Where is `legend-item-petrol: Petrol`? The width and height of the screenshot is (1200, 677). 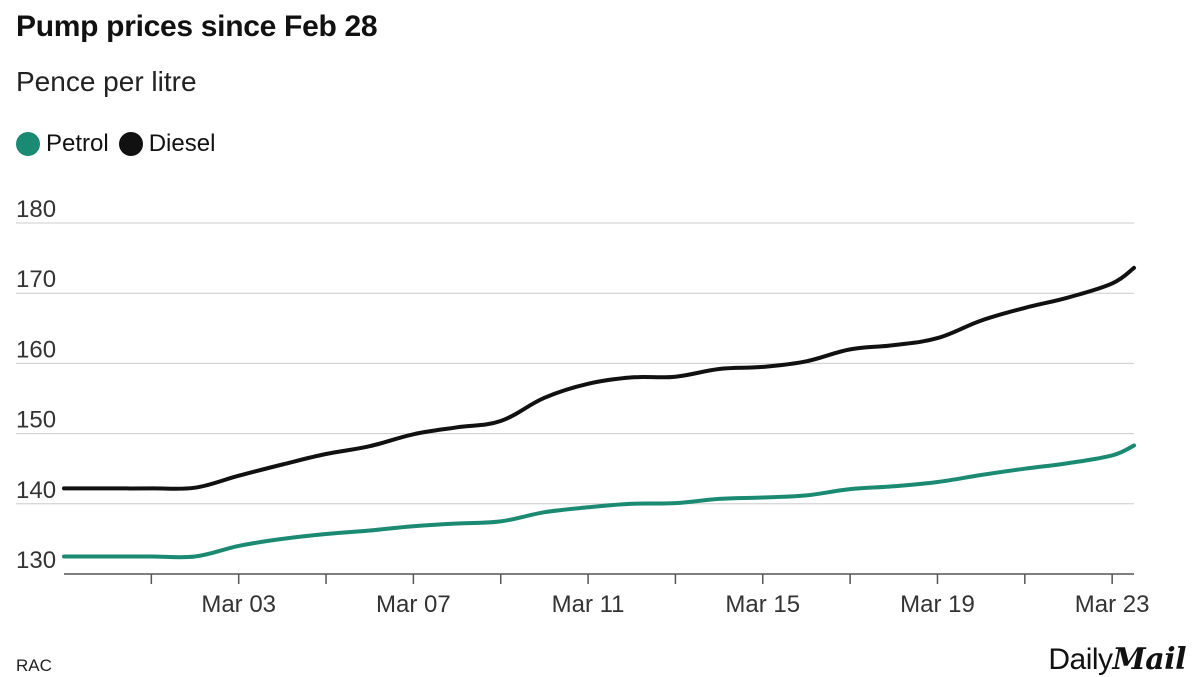
legend-item-petrol: Petrol is located at coordinates (62, 144).